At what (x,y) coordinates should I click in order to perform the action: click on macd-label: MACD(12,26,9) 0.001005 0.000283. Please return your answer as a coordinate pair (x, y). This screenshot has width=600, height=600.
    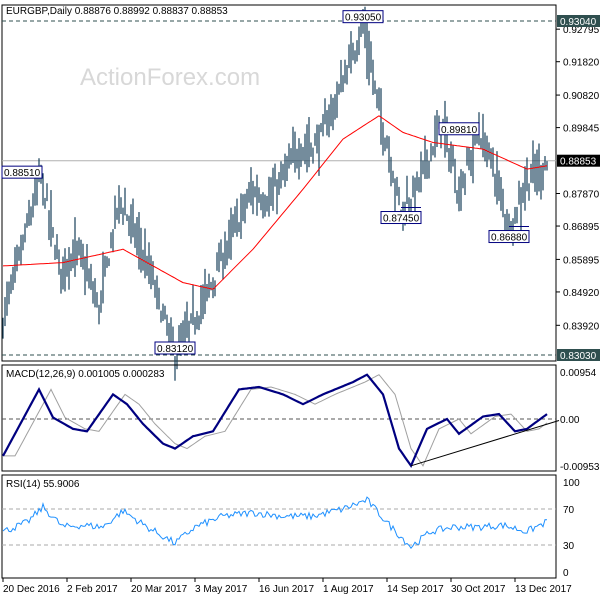
    Looking at the image, I should click on (85, 374).